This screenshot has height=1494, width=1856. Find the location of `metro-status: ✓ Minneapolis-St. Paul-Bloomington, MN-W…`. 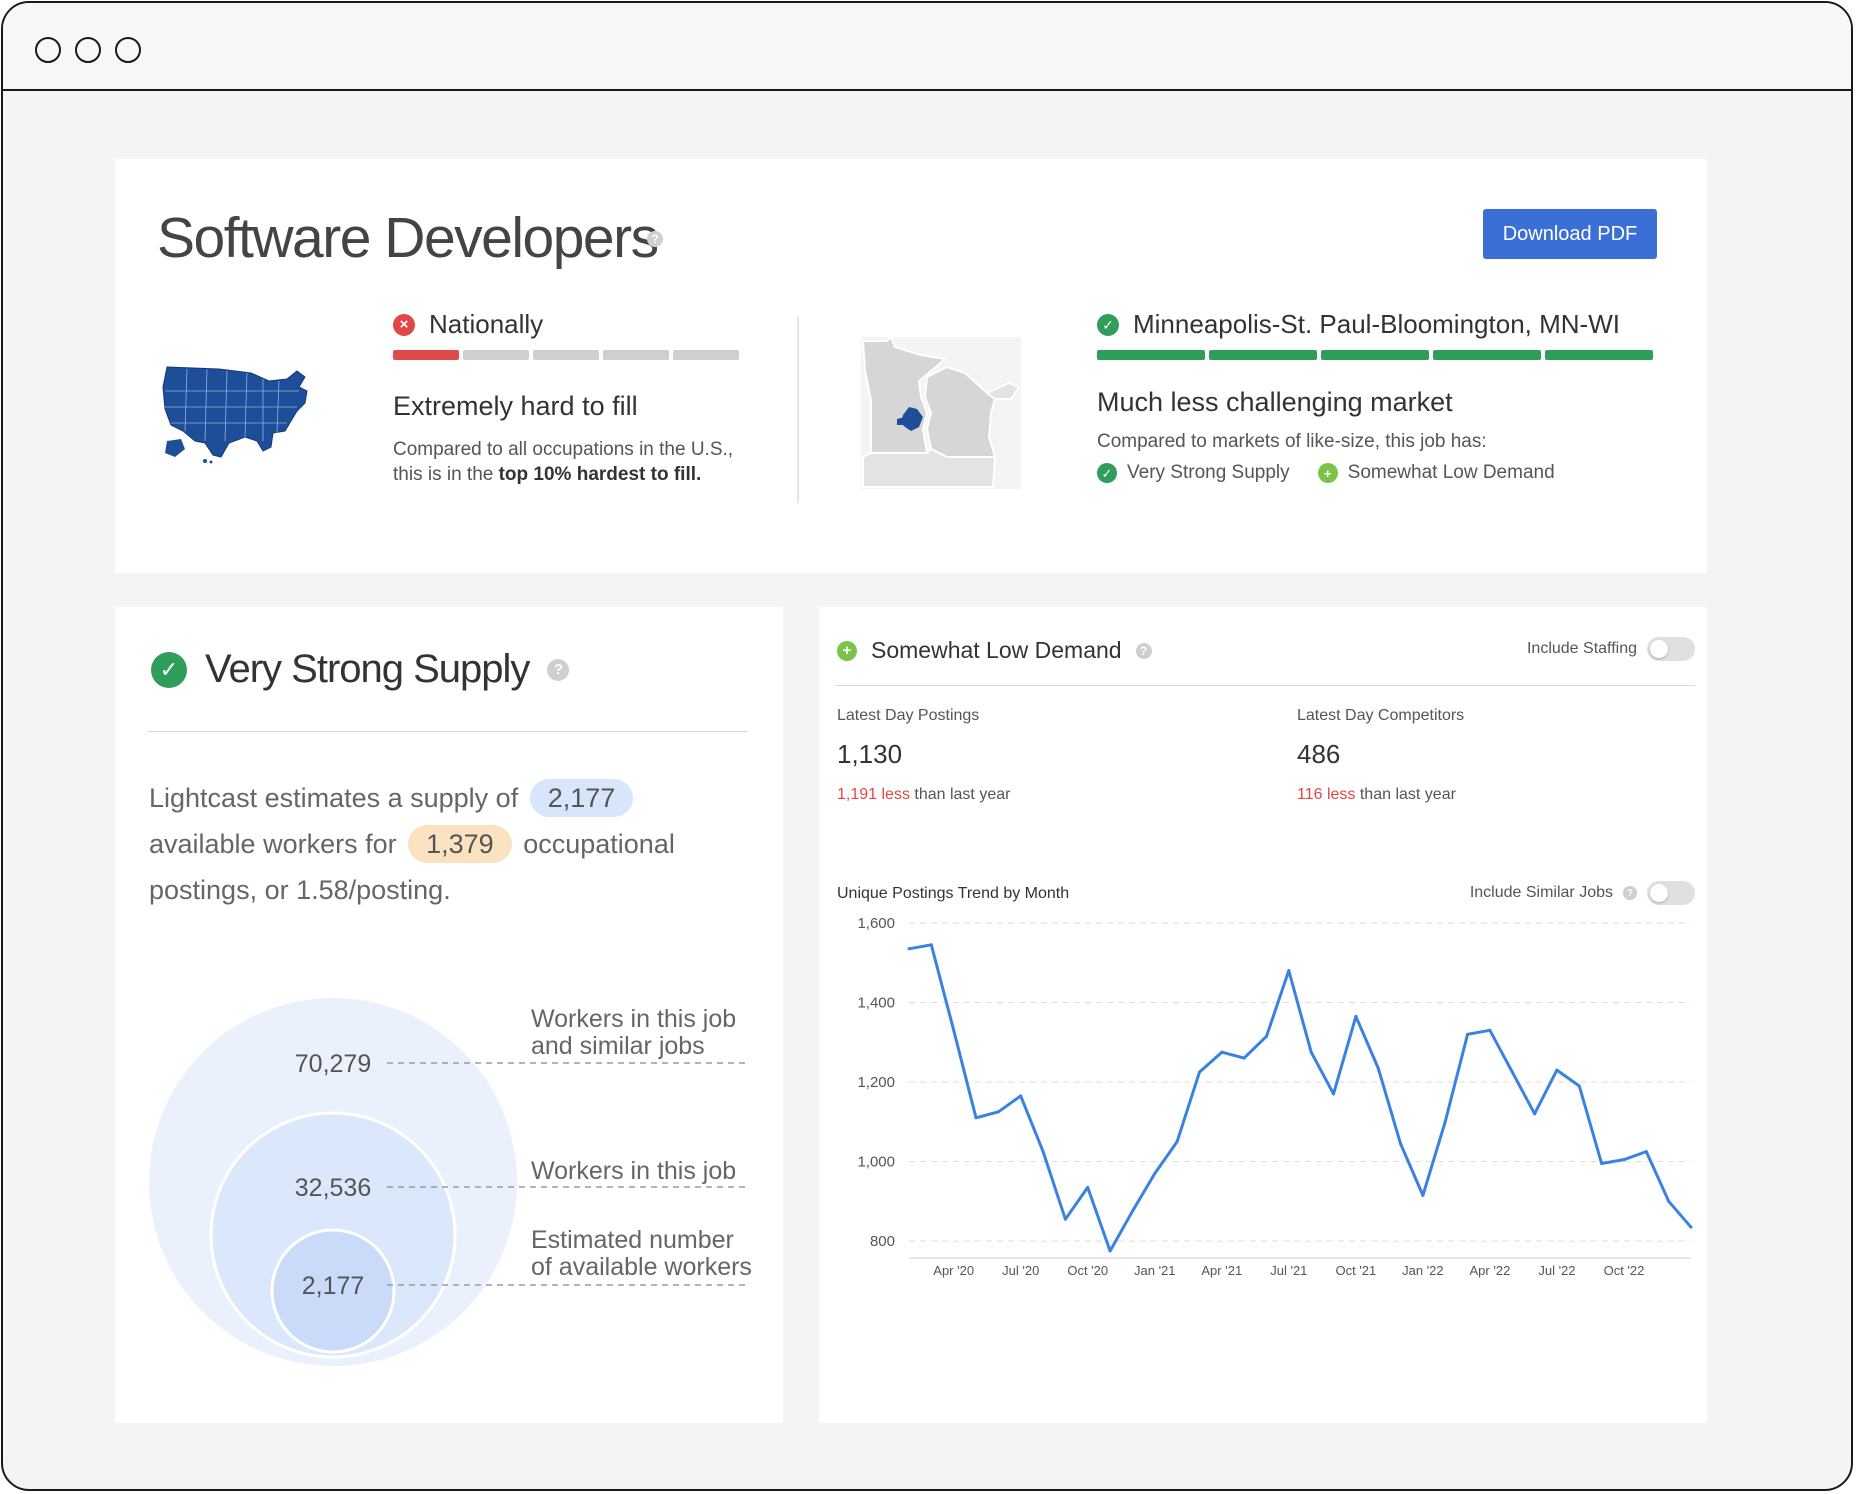

metro-status: ✓ Minneapolis-St. Paul-Bloomington, MN-W… is located at coordinates (1358, 324).